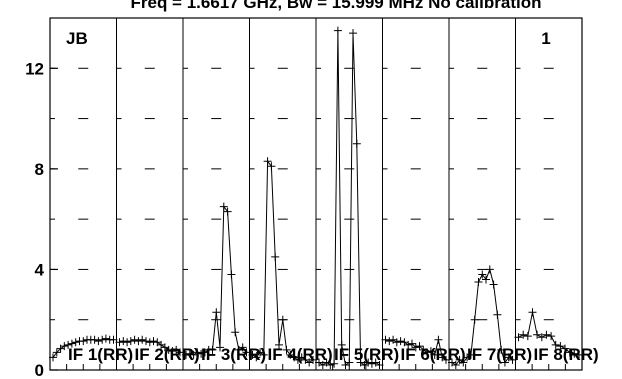  Describe the element at coordinates (40, 269) in the screenshot. I see `y-tick-label: 4` at that location.